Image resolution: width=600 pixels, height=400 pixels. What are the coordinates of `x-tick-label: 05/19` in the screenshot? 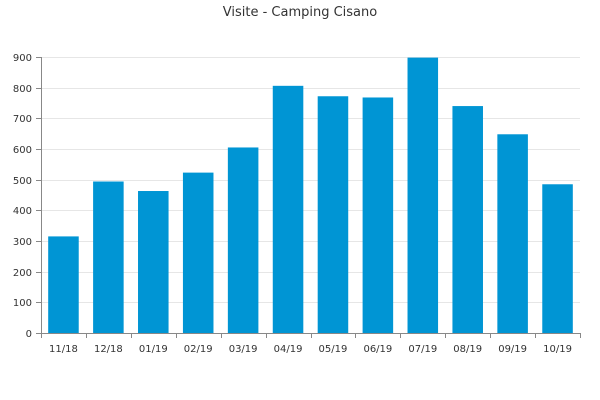 It's located at (333, 349).